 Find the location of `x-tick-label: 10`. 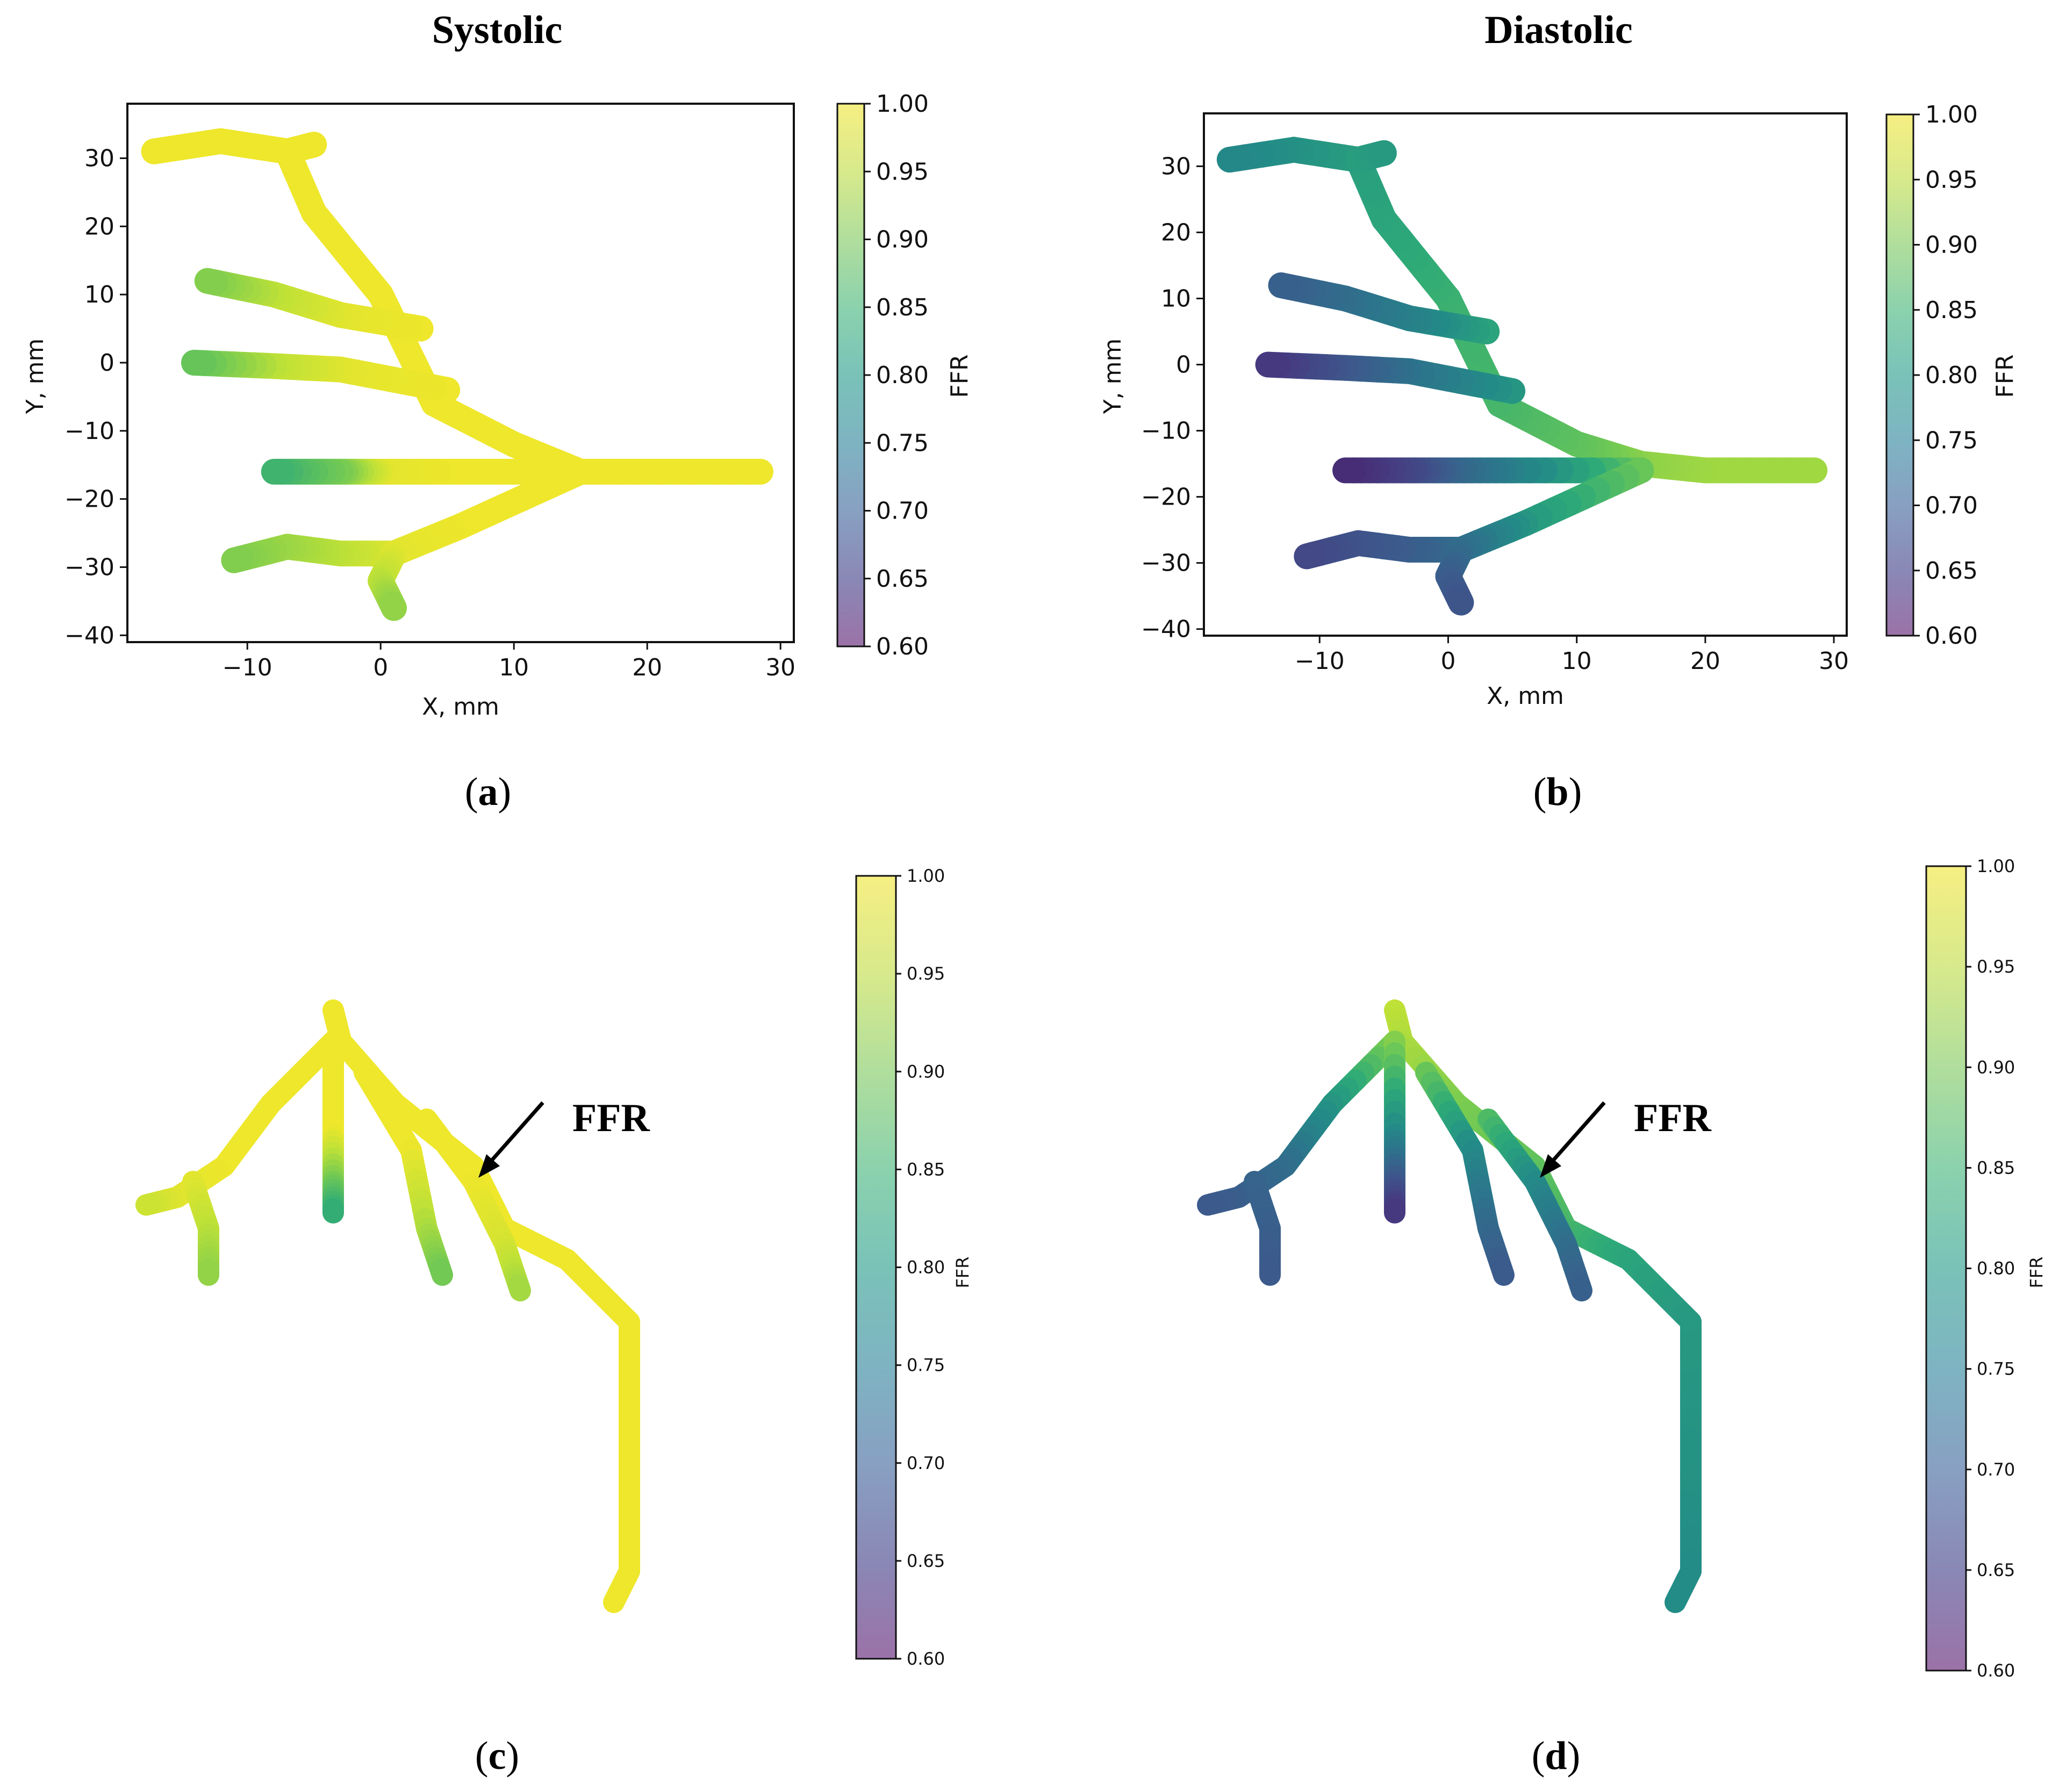

x-tick-label: 10 is located at coordinates (514, 667).